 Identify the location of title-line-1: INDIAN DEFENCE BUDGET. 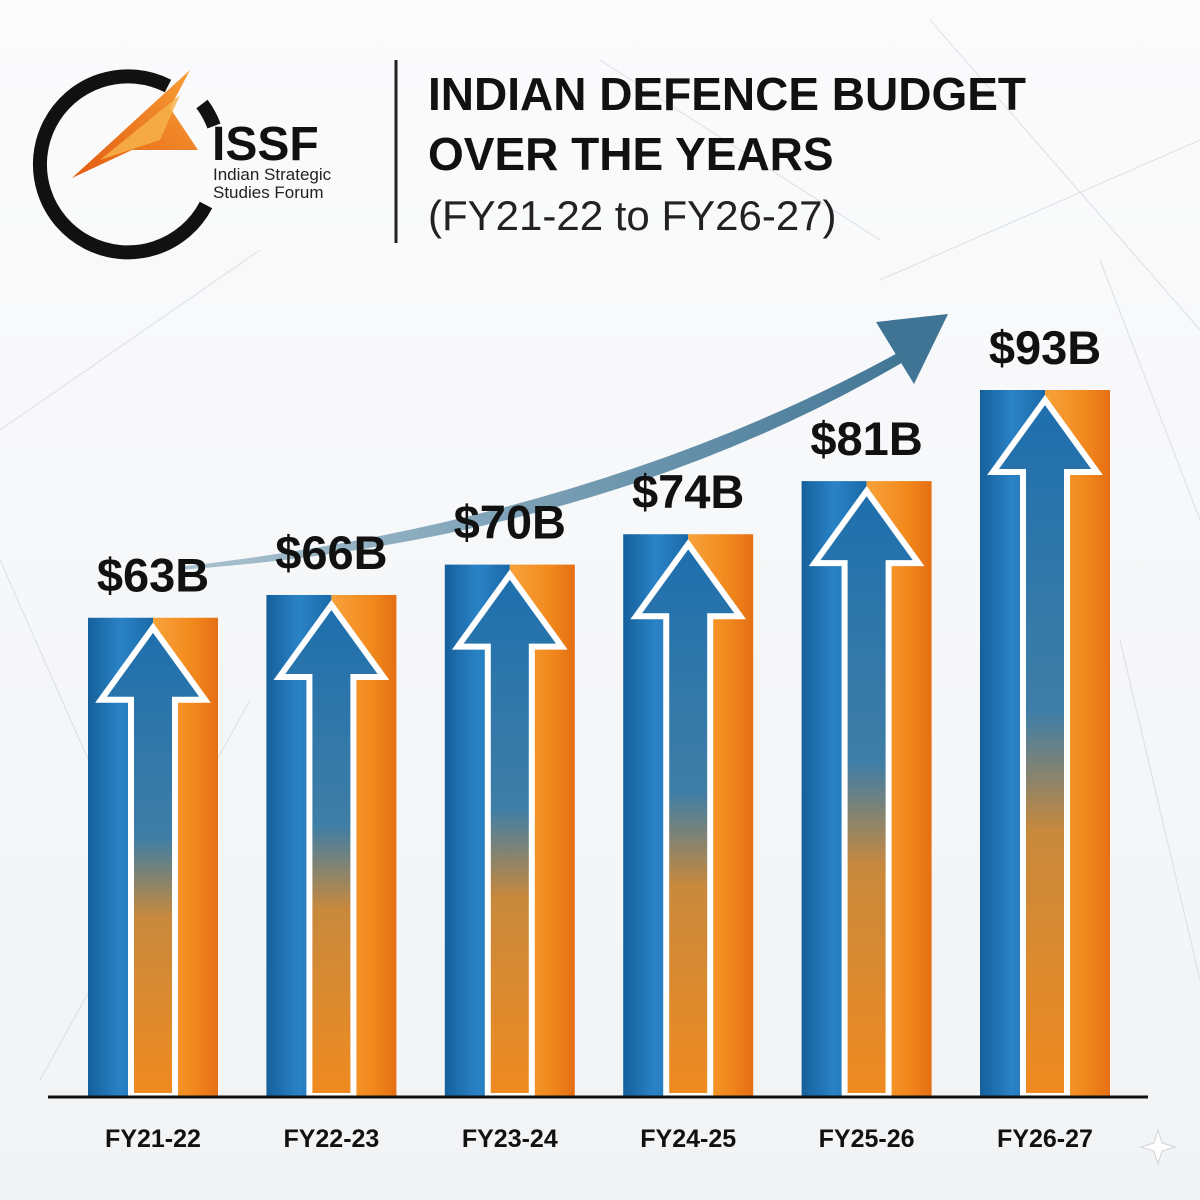
(727, 94).